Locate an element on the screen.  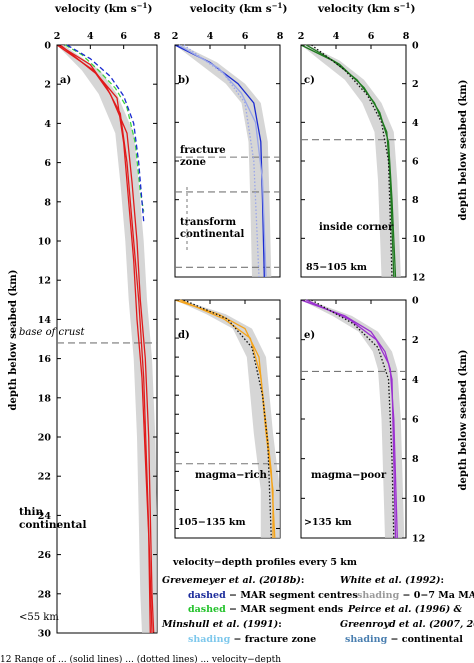
panel-a-class-line1: thin is located at coordinates (31, 512).